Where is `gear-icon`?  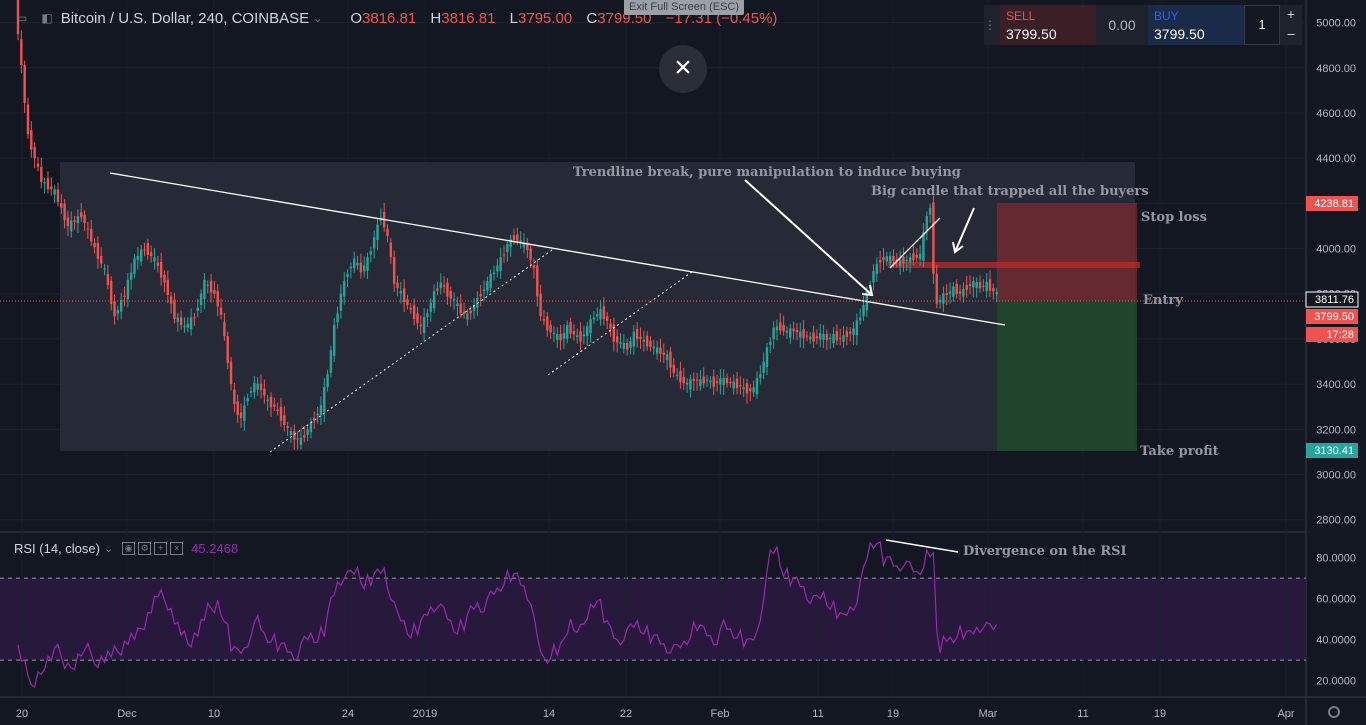
gear-icon is located at coordinates (1334, 712).